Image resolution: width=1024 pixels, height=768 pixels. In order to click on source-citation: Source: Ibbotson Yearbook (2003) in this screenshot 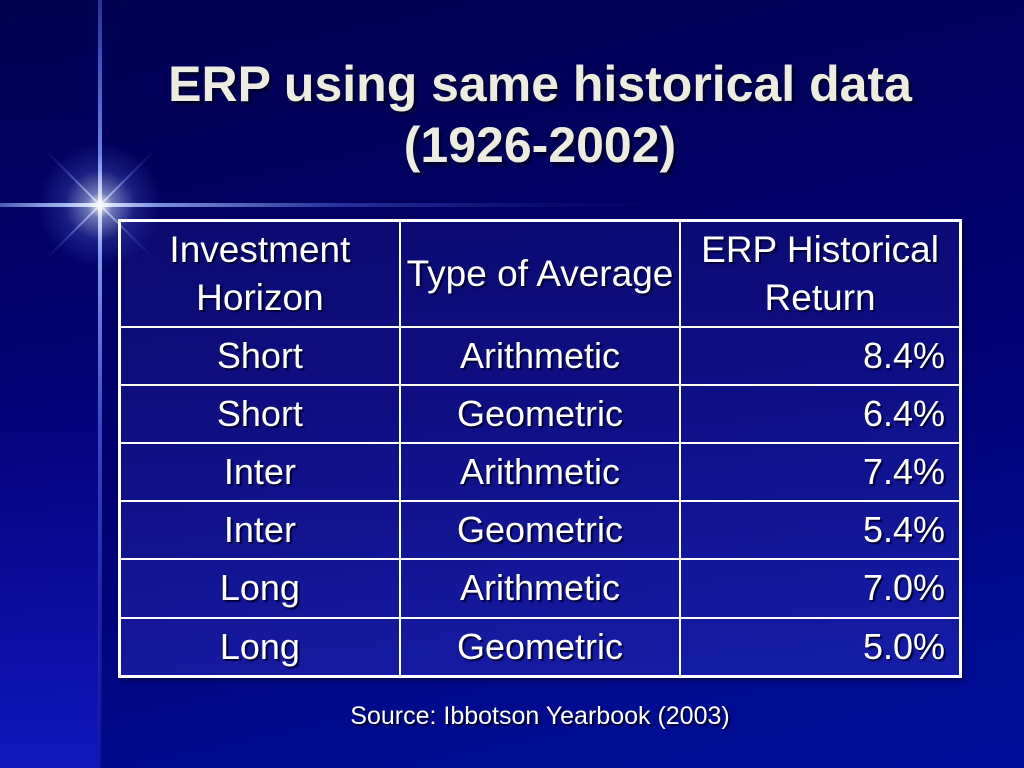, I will do `click(540, 716)`.